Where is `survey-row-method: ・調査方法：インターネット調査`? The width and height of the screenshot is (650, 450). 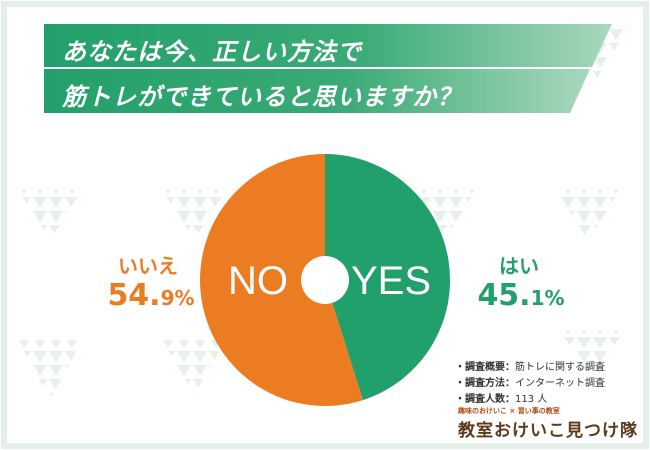
survey-row-method: ・調査方法：インターネット調査 is located at coordinates (530, 384).